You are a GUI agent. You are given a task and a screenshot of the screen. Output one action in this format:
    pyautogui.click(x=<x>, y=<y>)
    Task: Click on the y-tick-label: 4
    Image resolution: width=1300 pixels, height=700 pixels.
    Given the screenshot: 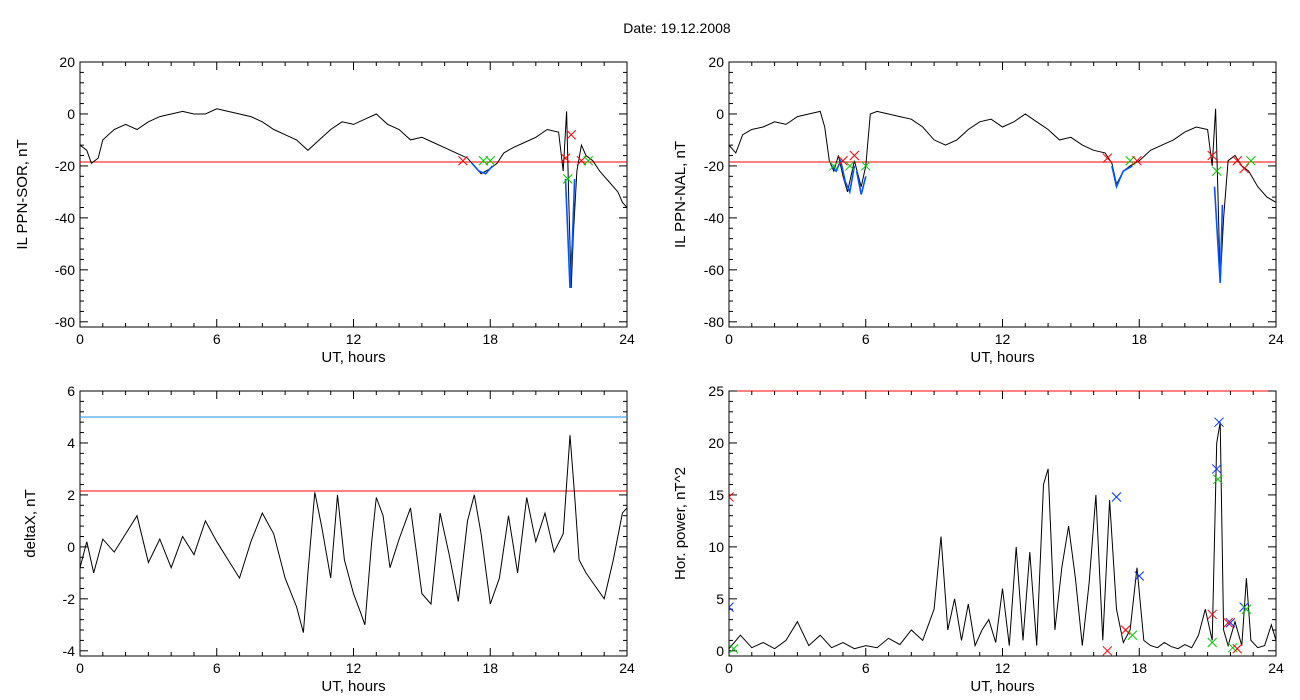 What is the action you would take?
    pyautogui.click(x=71, y=443)
    